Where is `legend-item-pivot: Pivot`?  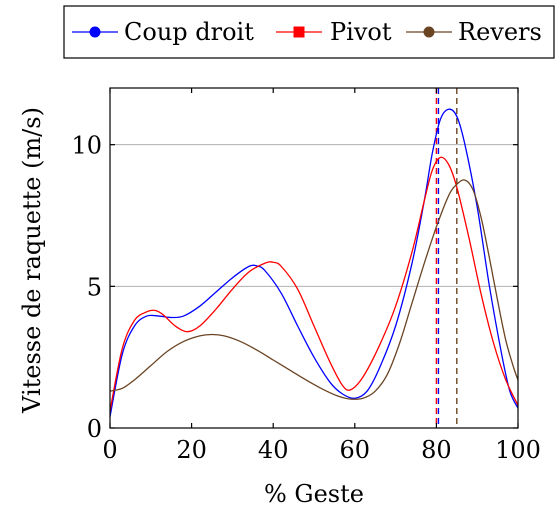
legend-item-pivot: Pivot is located at coordinates (334, 32).